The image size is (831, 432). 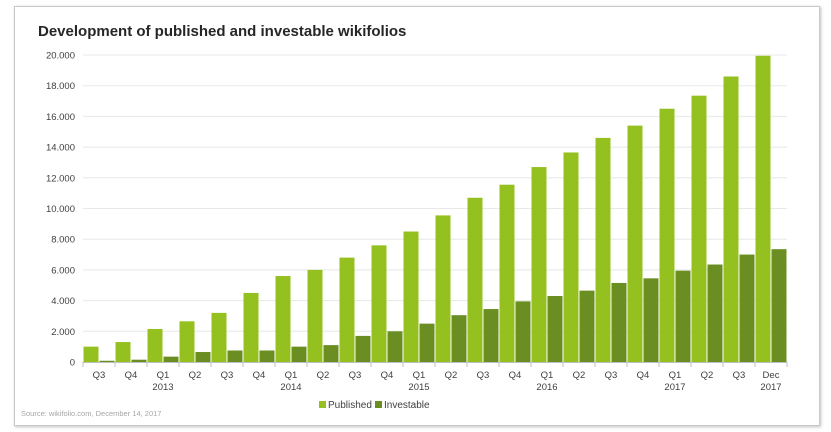 What do you see at coordinates (63, 240) in the screenshot?
I see `y-tick-label: 8.000` at bounding box center [63, 240].